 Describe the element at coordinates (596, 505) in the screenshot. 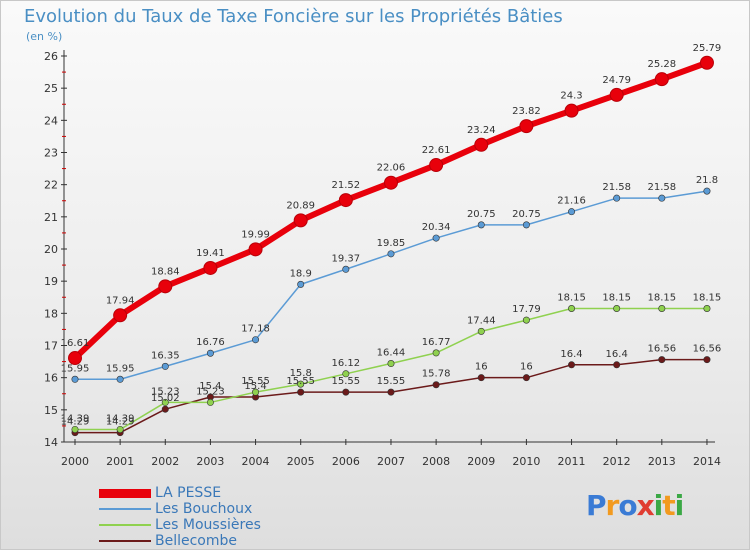

I see `logo-letter: P` at that location.